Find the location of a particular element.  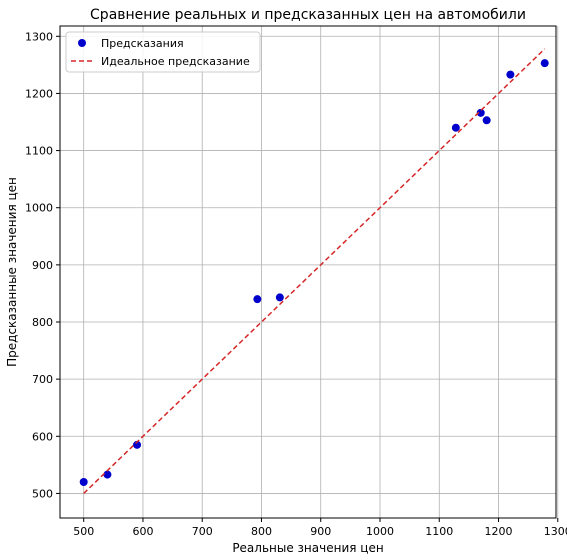

x-tick-label: 1300 is located at coordinates (555, 531).